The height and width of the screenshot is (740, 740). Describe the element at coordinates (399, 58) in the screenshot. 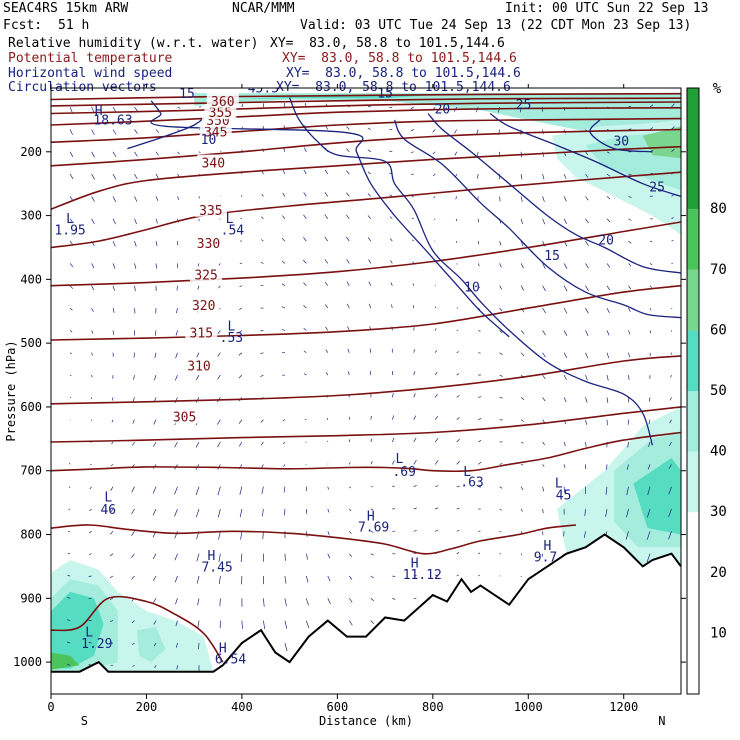

I see `xy-theta: XY= 83.0, 58.8 to 101.5,144.6` at that location.